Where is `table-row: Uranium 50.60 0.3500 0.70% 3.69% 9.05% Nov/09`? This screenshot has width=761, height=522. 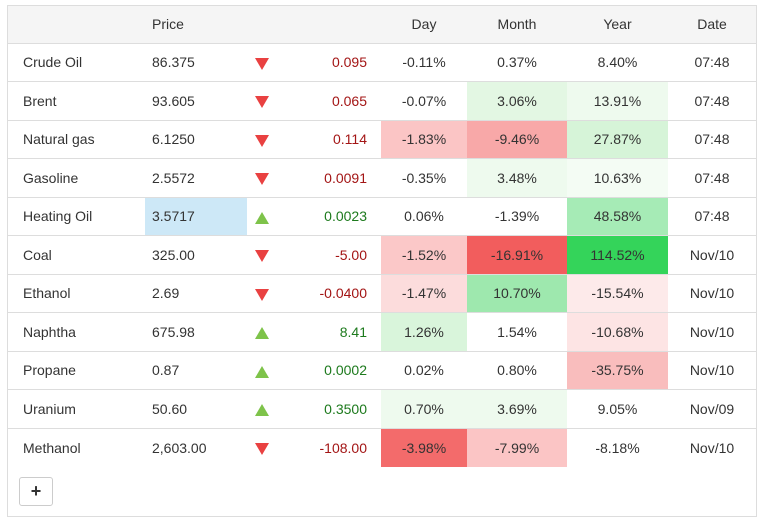
table-row: Uranium 50.60 0.3500 0.70% 3.69% 9.05% Nov/09 is located at coordinates (382, 408).